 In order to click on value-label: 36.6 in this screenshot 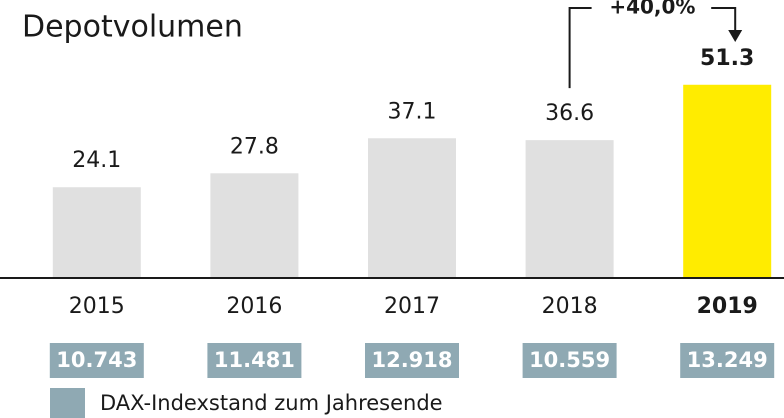, I will do `click(569, 113)`.